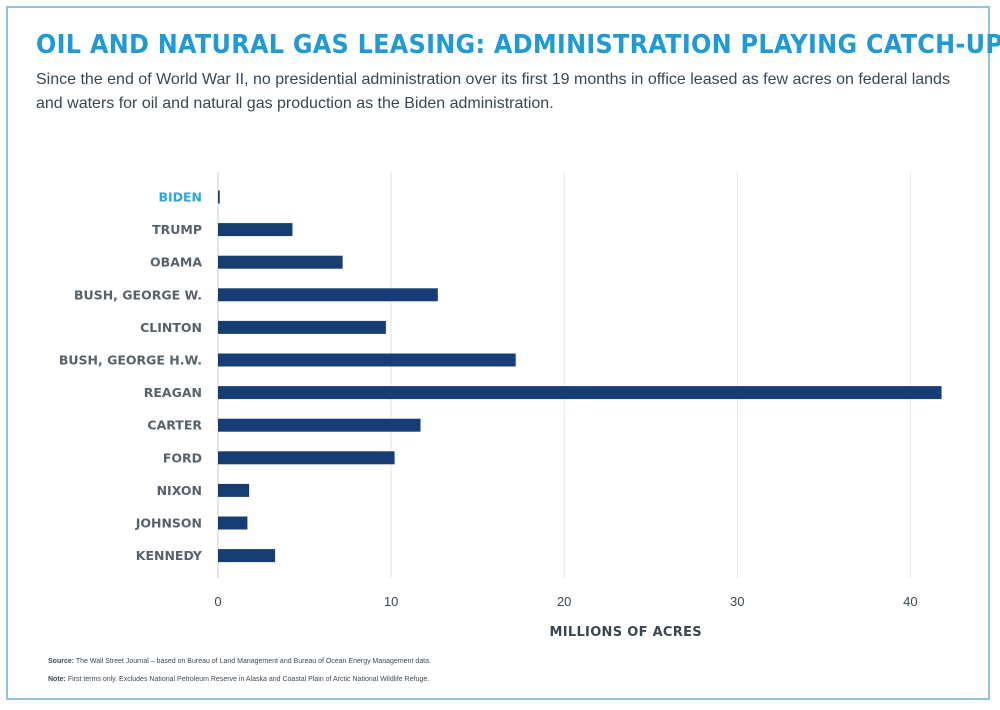  What do you see at coordinates (173, 392) in the screenshot?
I see `category-label: REAGAN` at bounding box center [173, 392].